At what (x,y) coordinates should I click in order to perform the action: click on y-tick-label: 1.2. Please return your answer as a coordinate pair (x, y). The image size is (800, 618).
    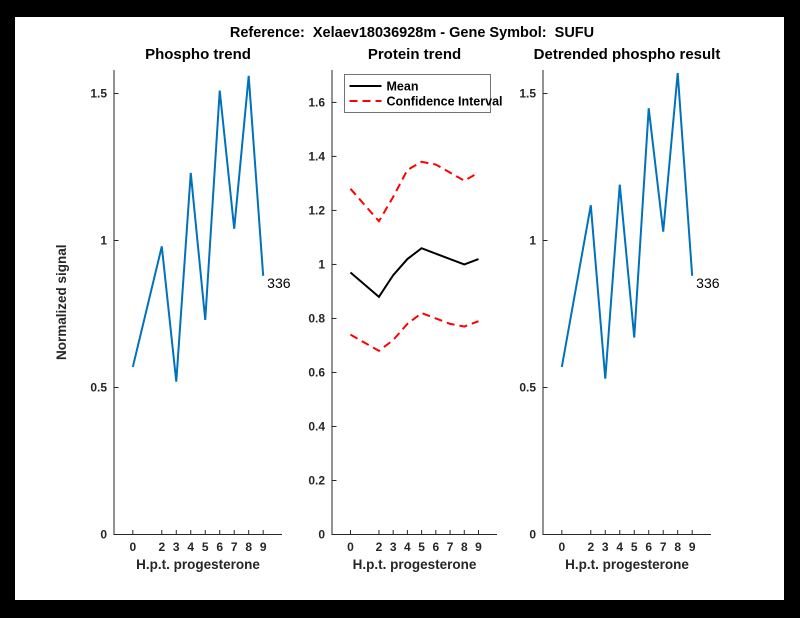
    Looking at the image, I should click on (316, 210).